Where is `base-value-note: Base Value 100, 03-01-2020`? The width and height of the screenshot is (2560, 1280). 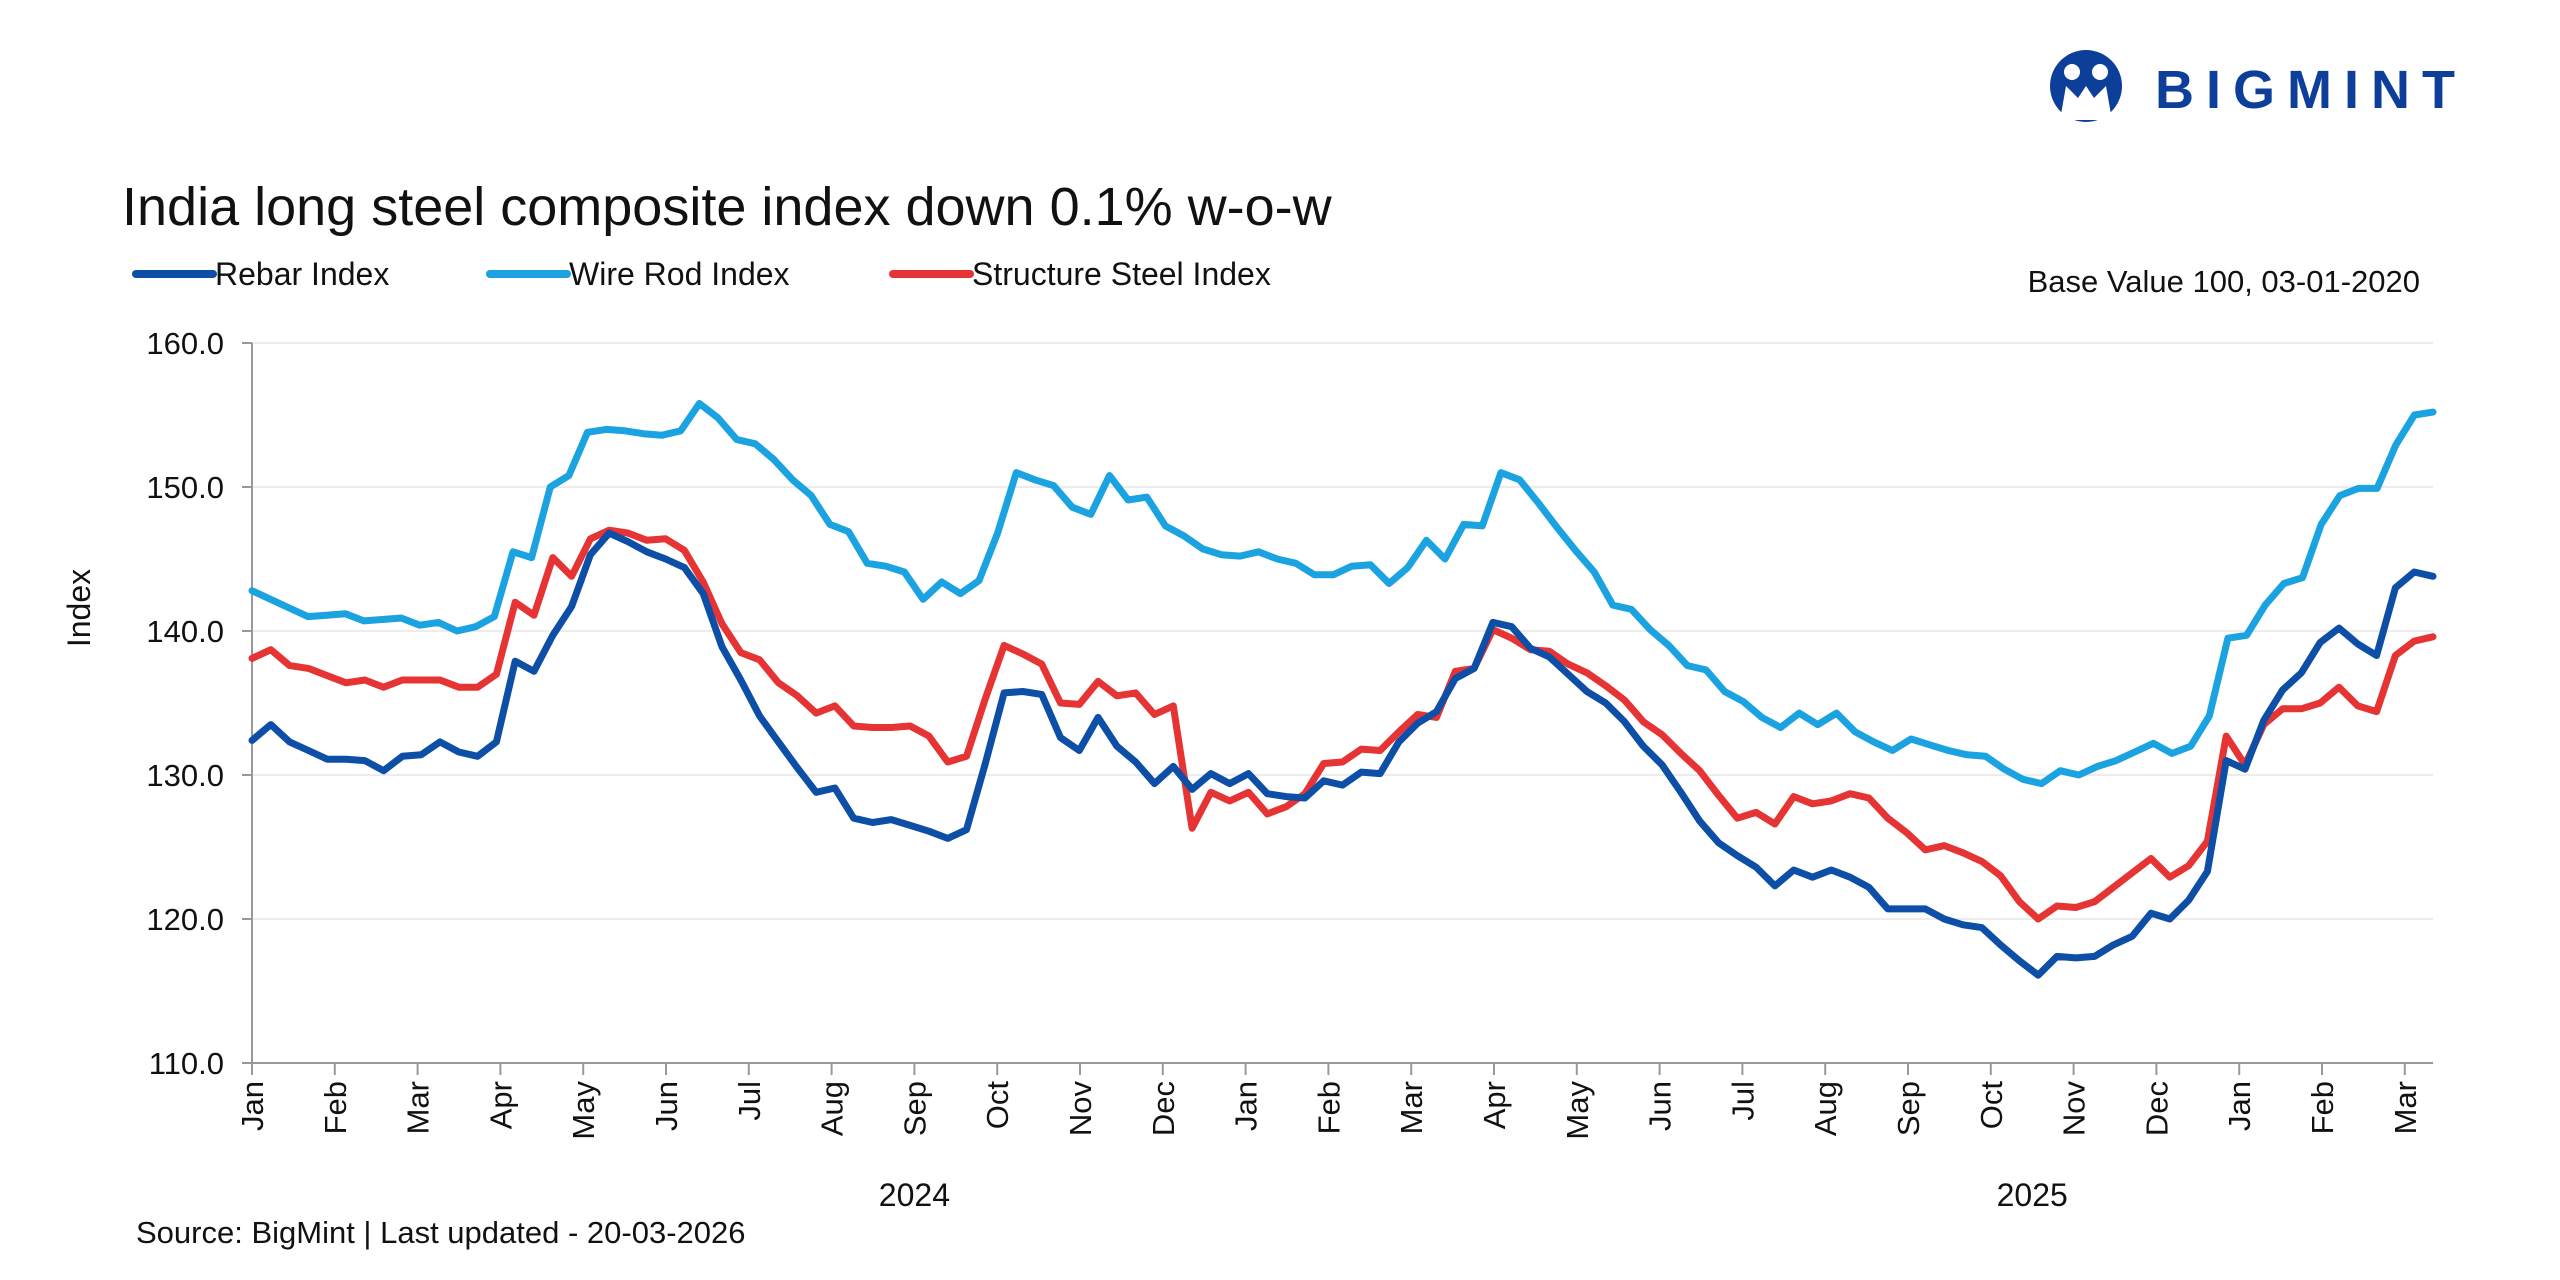 base-value-note: Base Value 100, 03-01-2020 is located at coordinates (2224, 281).